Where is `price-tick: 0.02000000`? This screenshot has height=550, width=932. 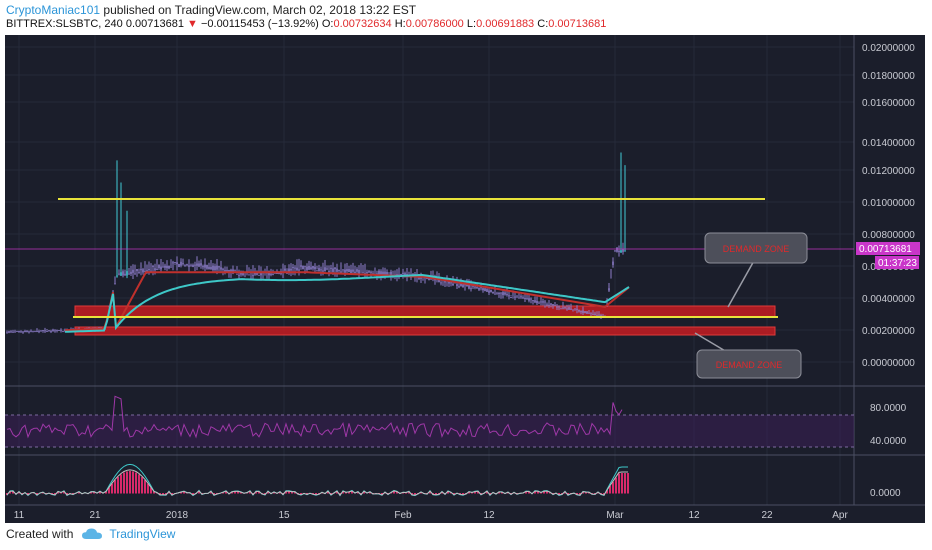
price-tick: 0.02000000 is located at coordinates (888, 48).